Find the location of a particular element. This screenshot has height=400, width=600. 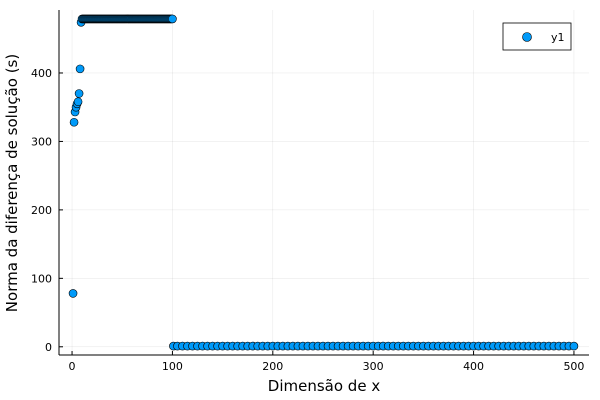

x-tick-label: 0 is located at coordinates (72, 366).